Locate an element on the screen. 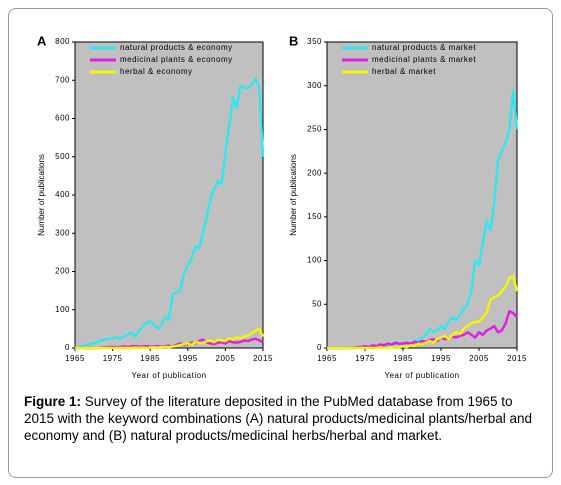 This screenshot has width=561, height=485. y-tick-label: 500 is located at coordinates (62, 156).